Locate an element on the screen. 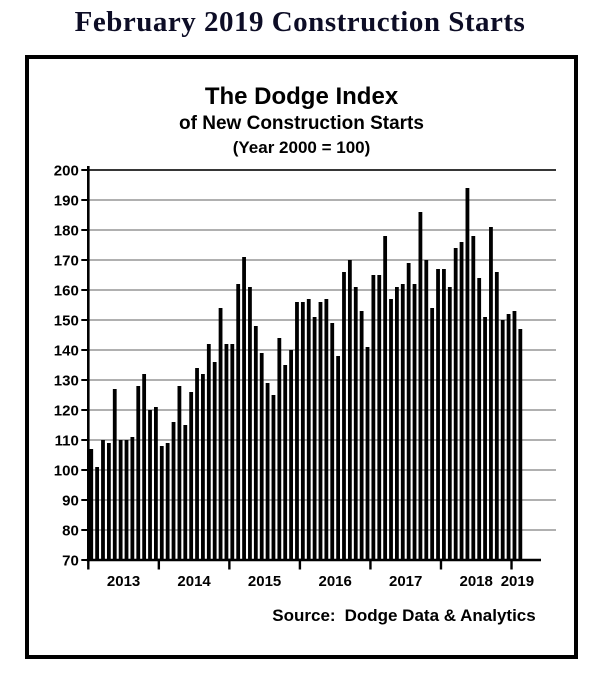  x-label-2016: 2016 is located at coordinates (335, 581).